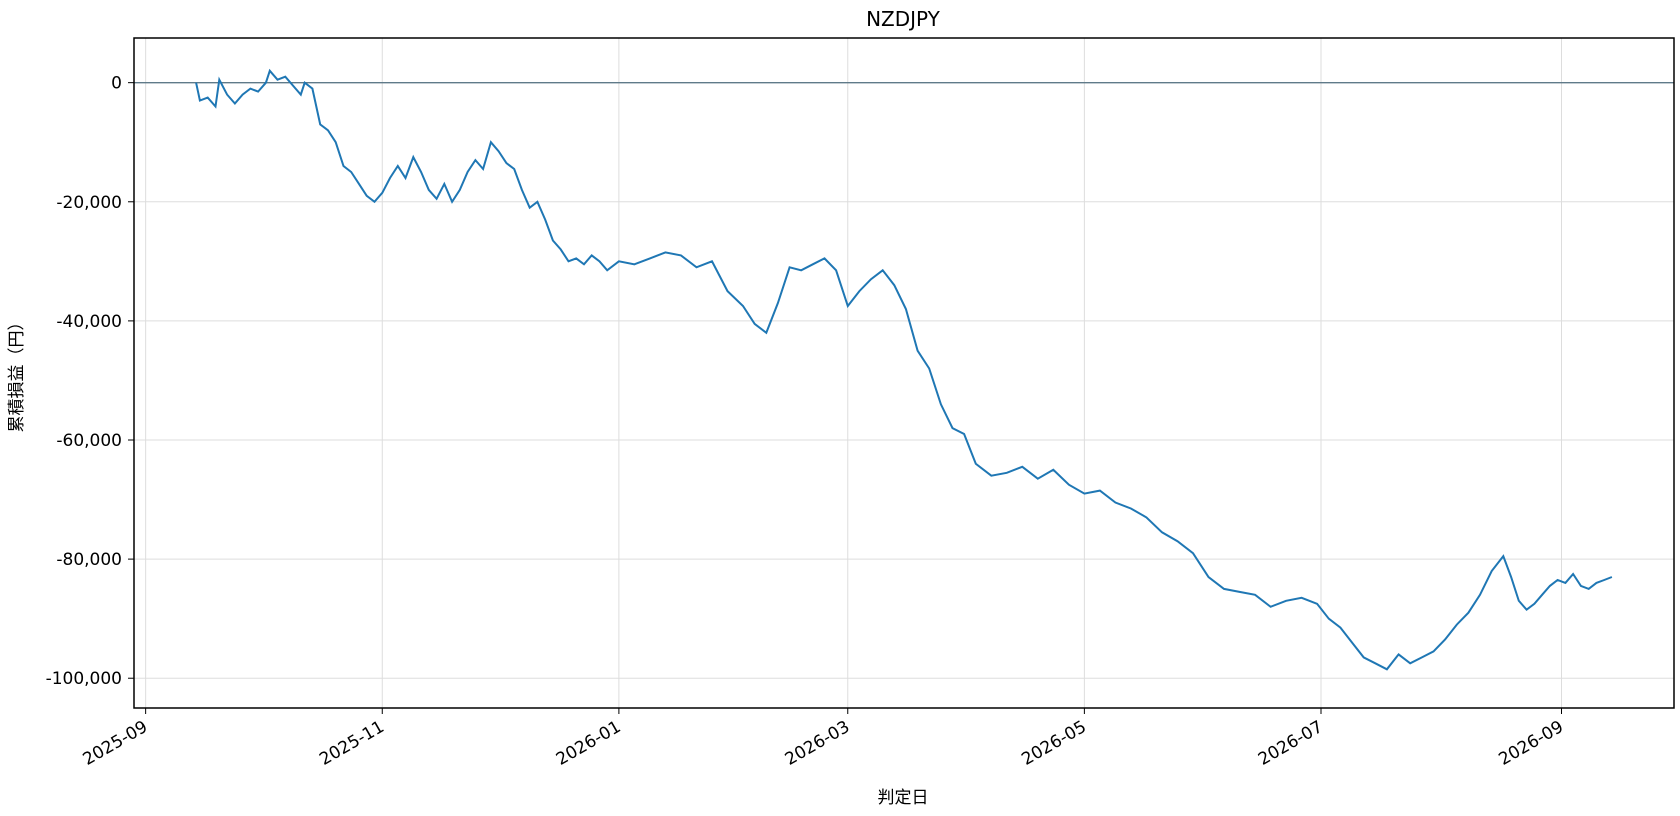 The height and width of the screenshot is (816, 1680). What do you see at coordinates (116, 743) in the screenshot?
I see `x-tick-label: 2025-09` at bounding box center [116, 743].